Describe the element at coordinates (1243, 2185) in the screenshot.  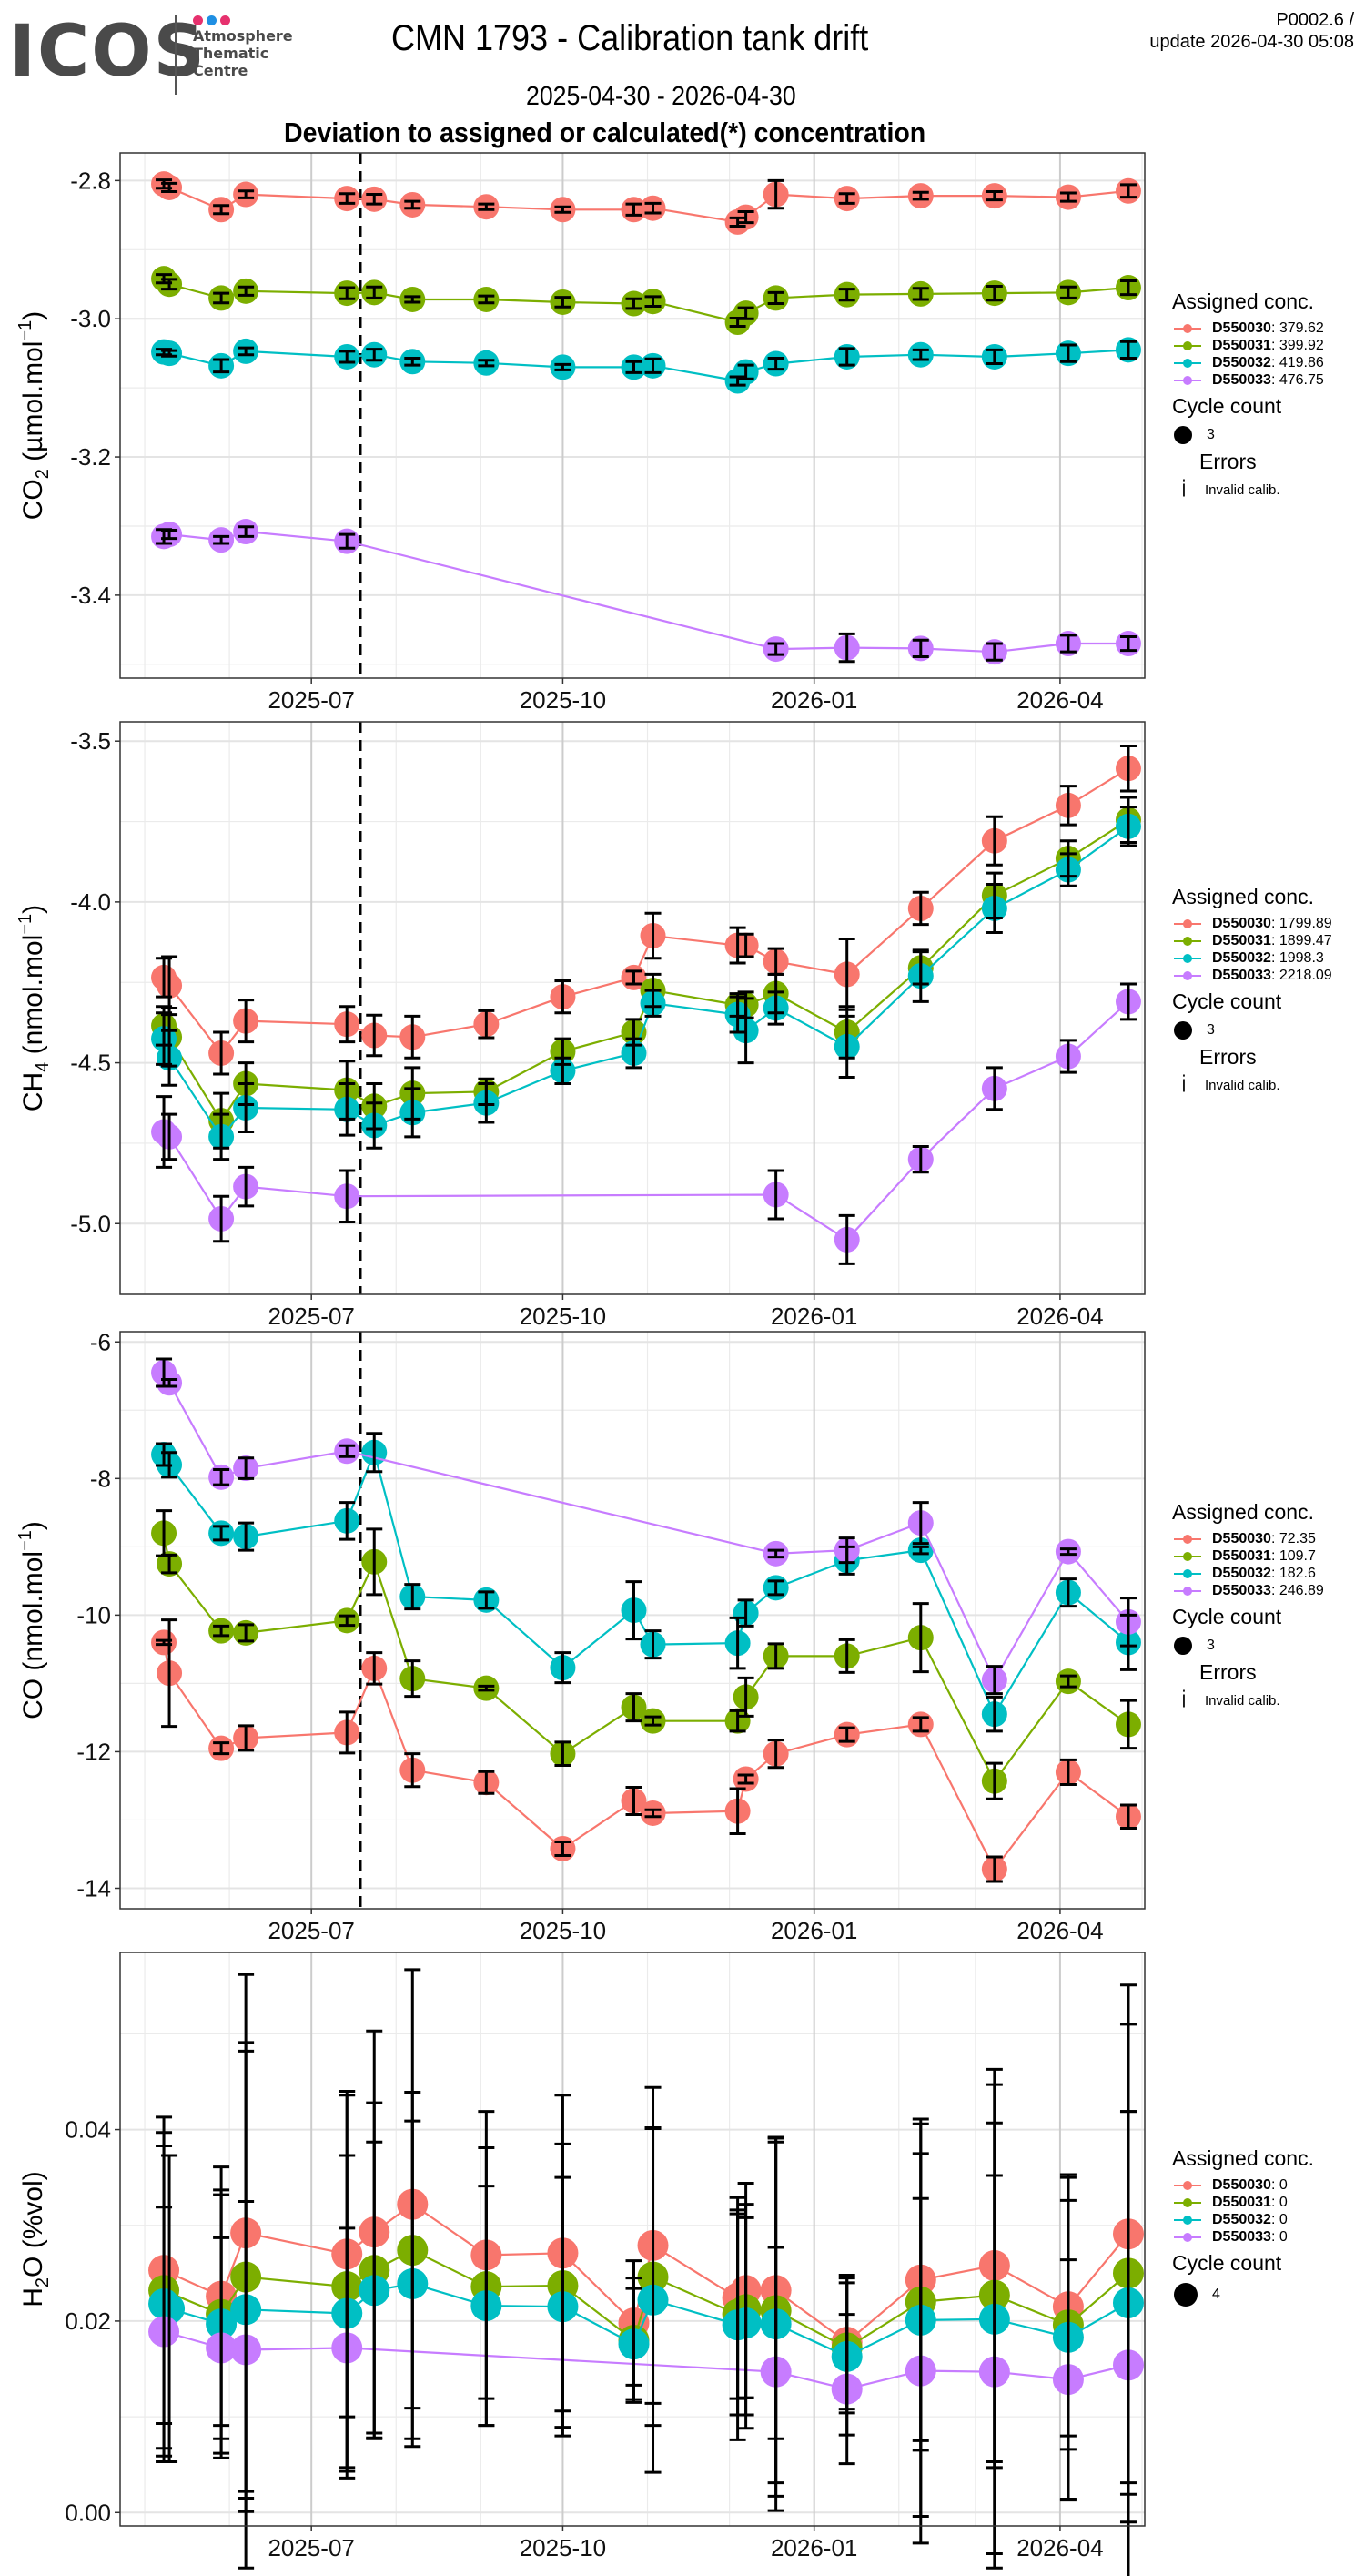
I see `legend-item: D550030: 0` at that location.